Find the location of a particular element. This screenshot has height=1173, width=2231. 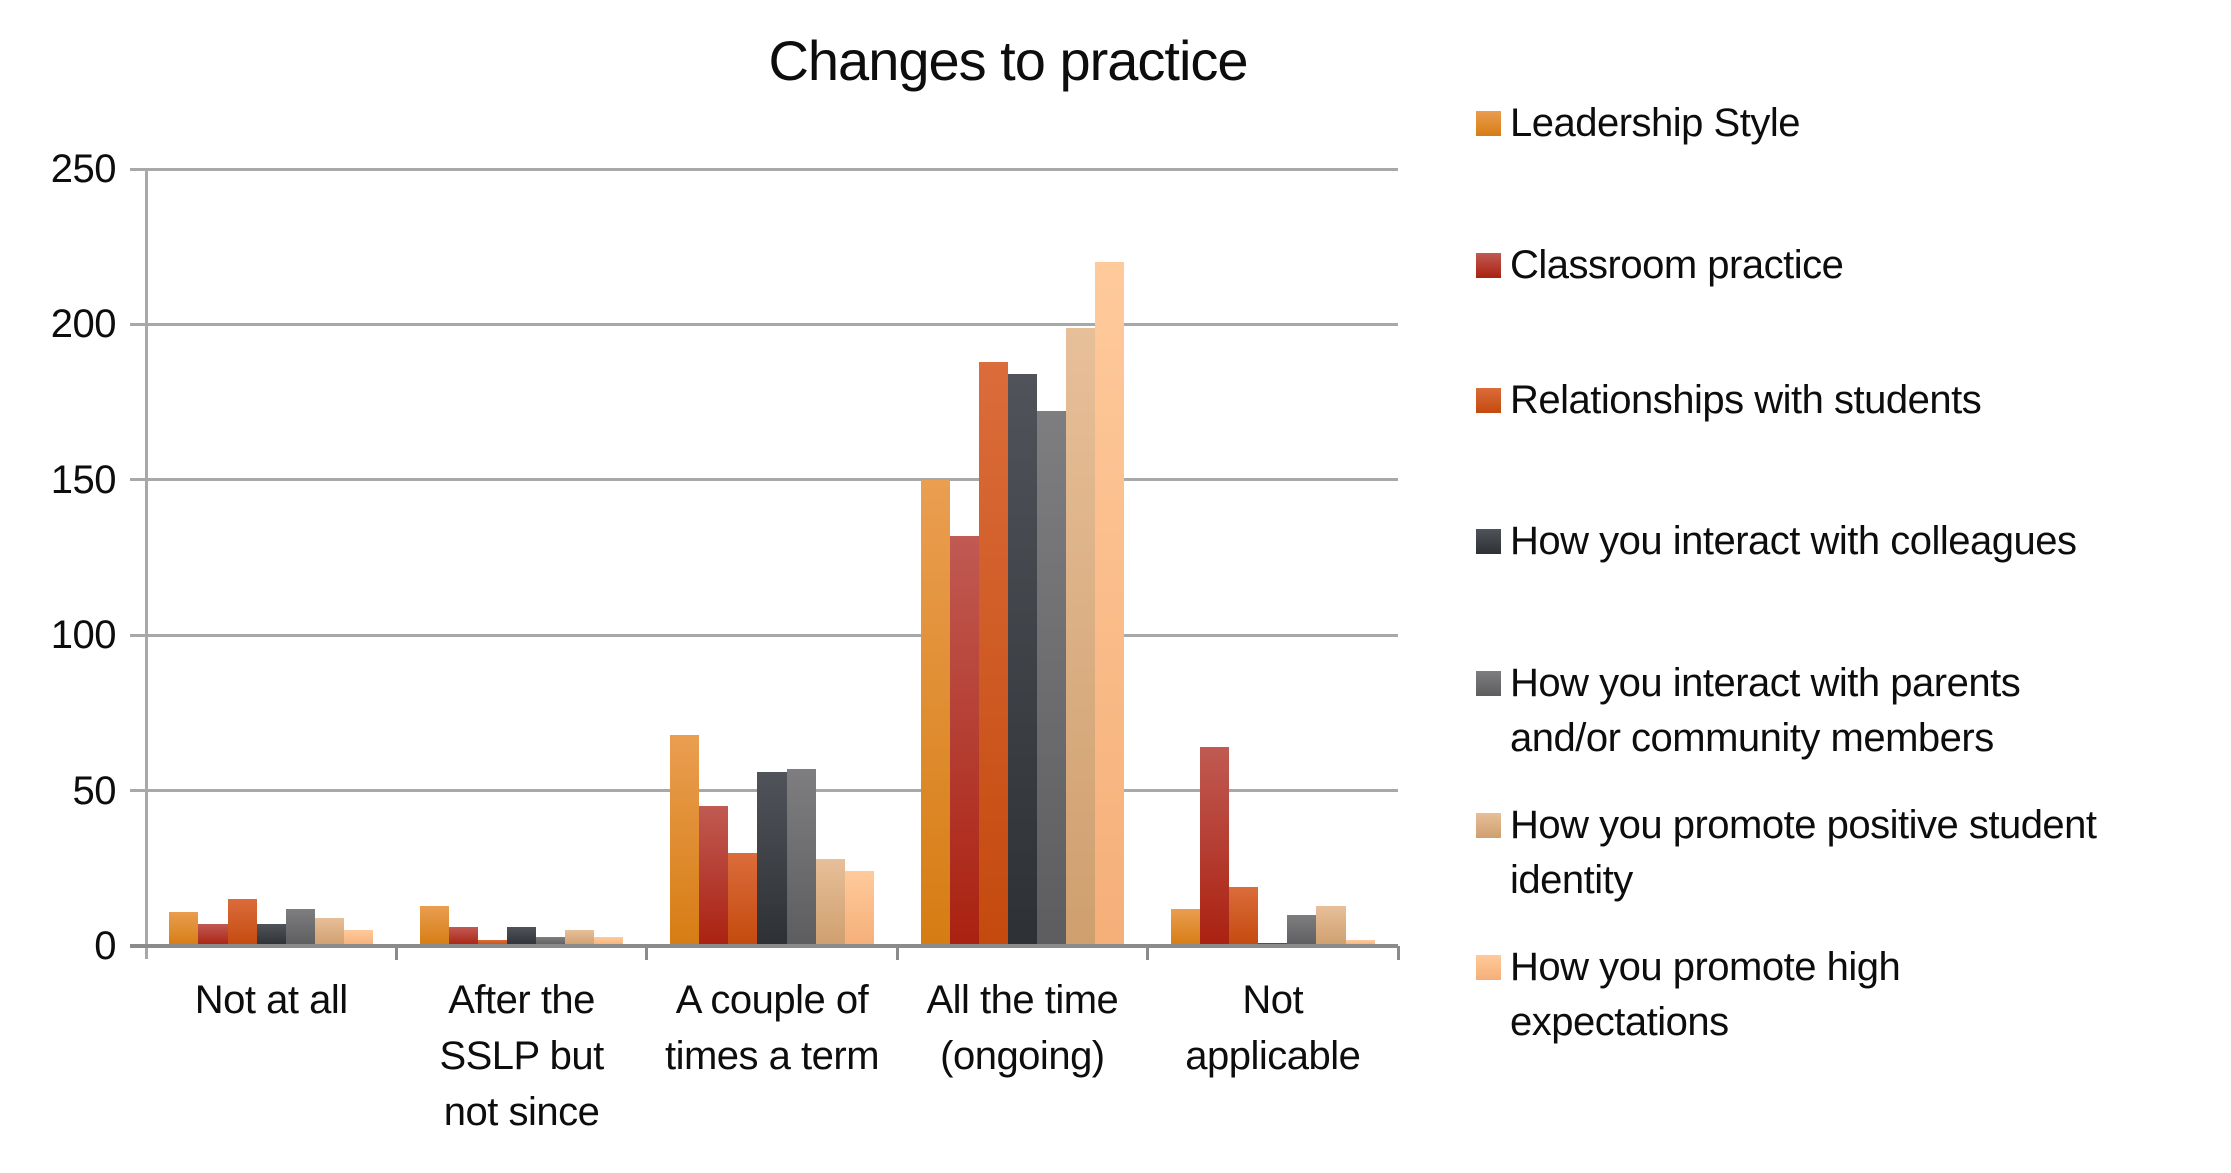

legend-label: How you promote high expectations is located at coordinates (1705, 995).